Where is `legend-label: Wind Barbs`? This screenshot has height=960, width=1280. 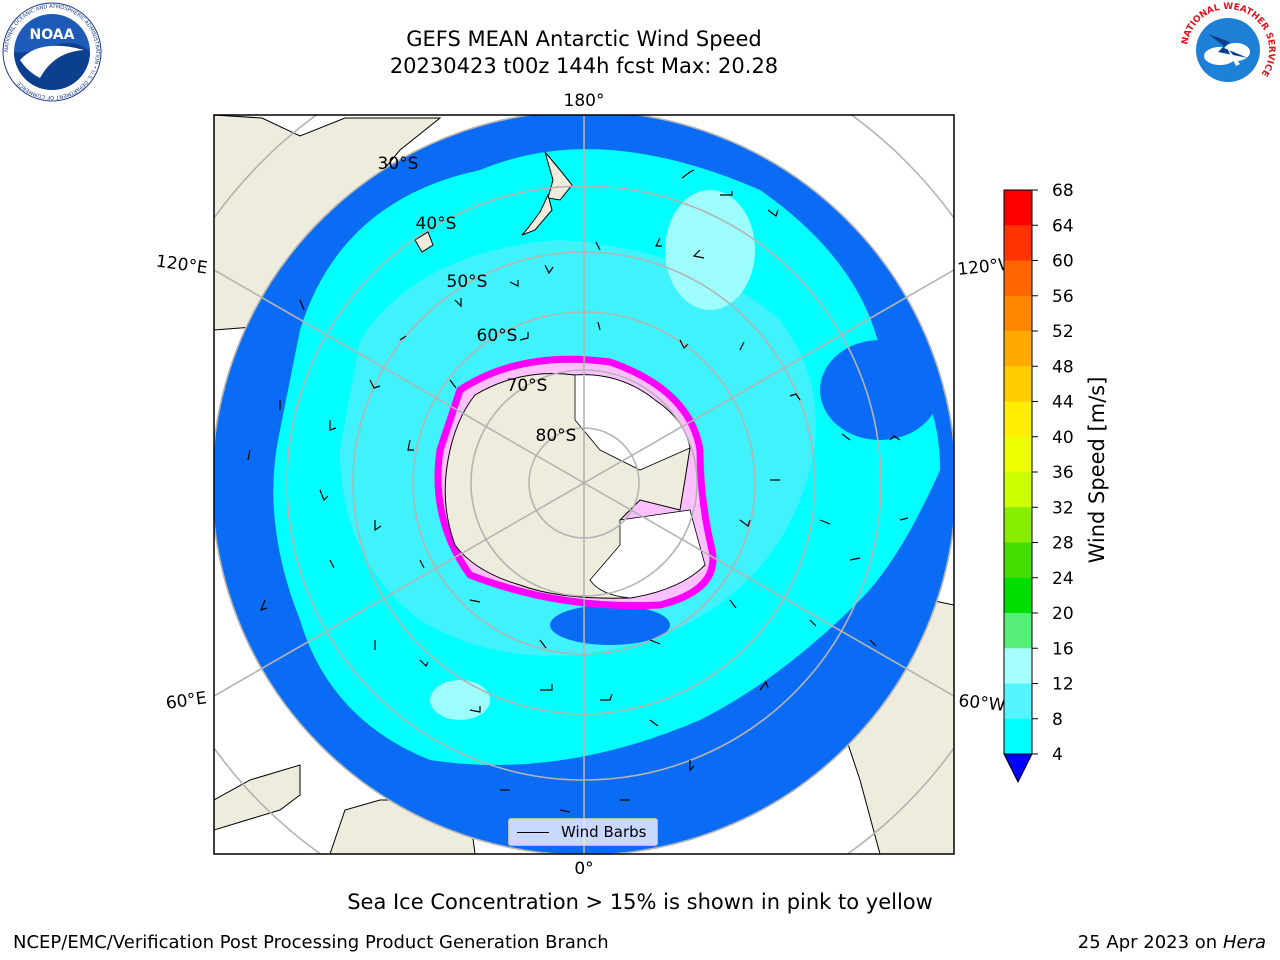 legend-label: Wind Barbs is located at coordinates (604, 832).